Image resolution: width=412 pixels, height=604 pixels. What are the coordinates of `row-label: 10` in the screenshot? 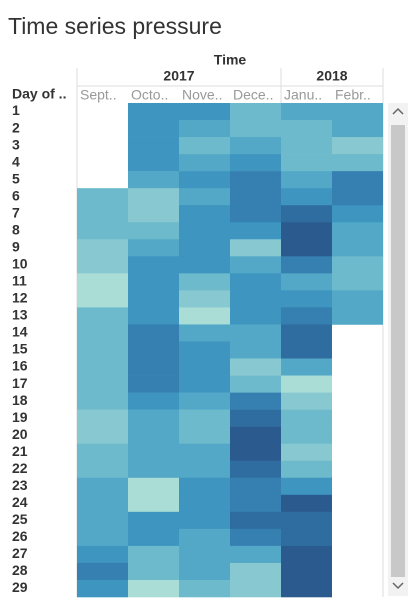 It's located at (20, 264).